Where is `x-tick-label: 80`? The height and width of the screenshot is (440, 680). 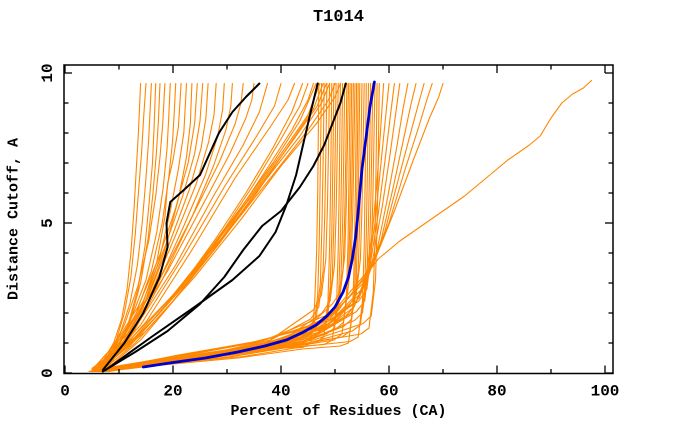 x-tick-label: 80 is located at coordinates (496, 391).